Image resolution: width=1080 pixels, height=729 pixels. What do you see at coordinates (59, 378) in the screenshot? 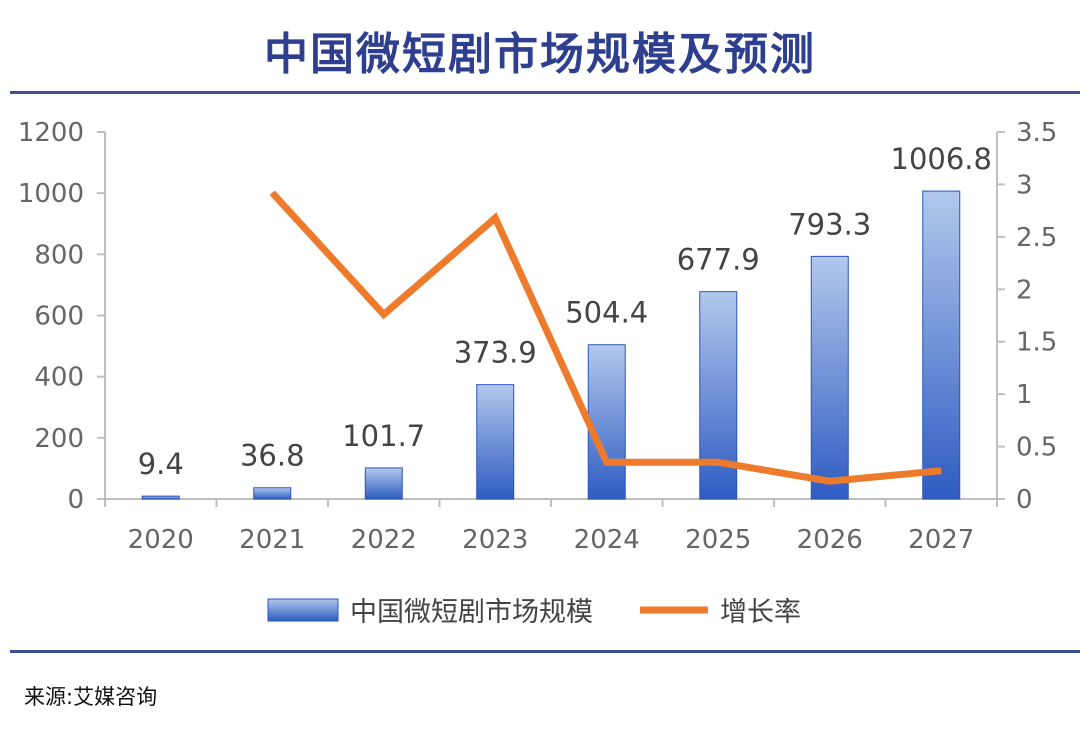
I see `y-left-tick-label: 400` at bounding box center [59, 378].